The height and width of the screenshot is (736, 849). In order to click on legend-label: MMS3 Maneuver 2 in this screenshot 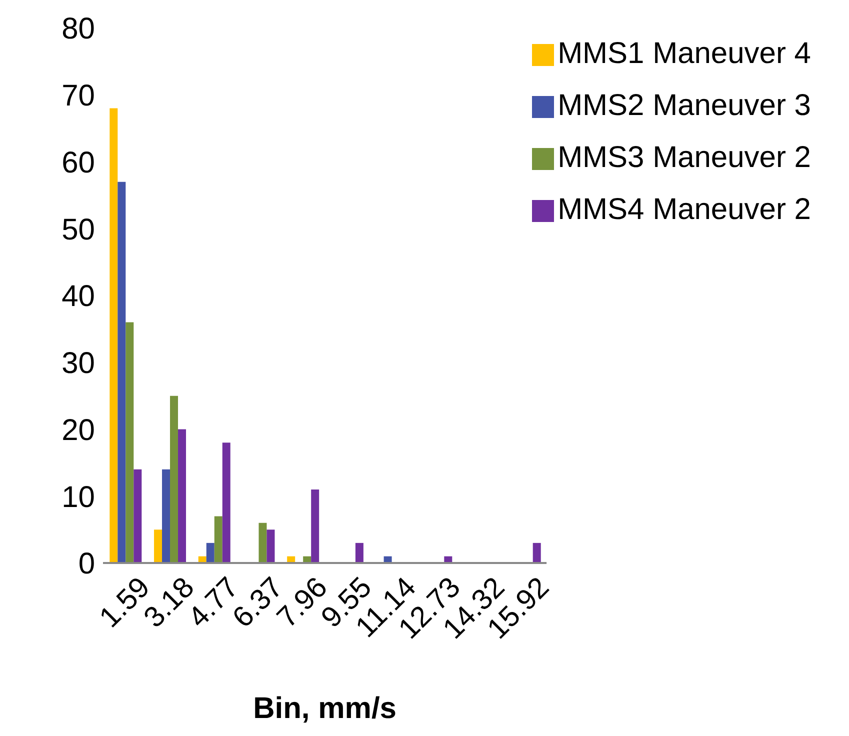, I will do `click(684, 157)`.